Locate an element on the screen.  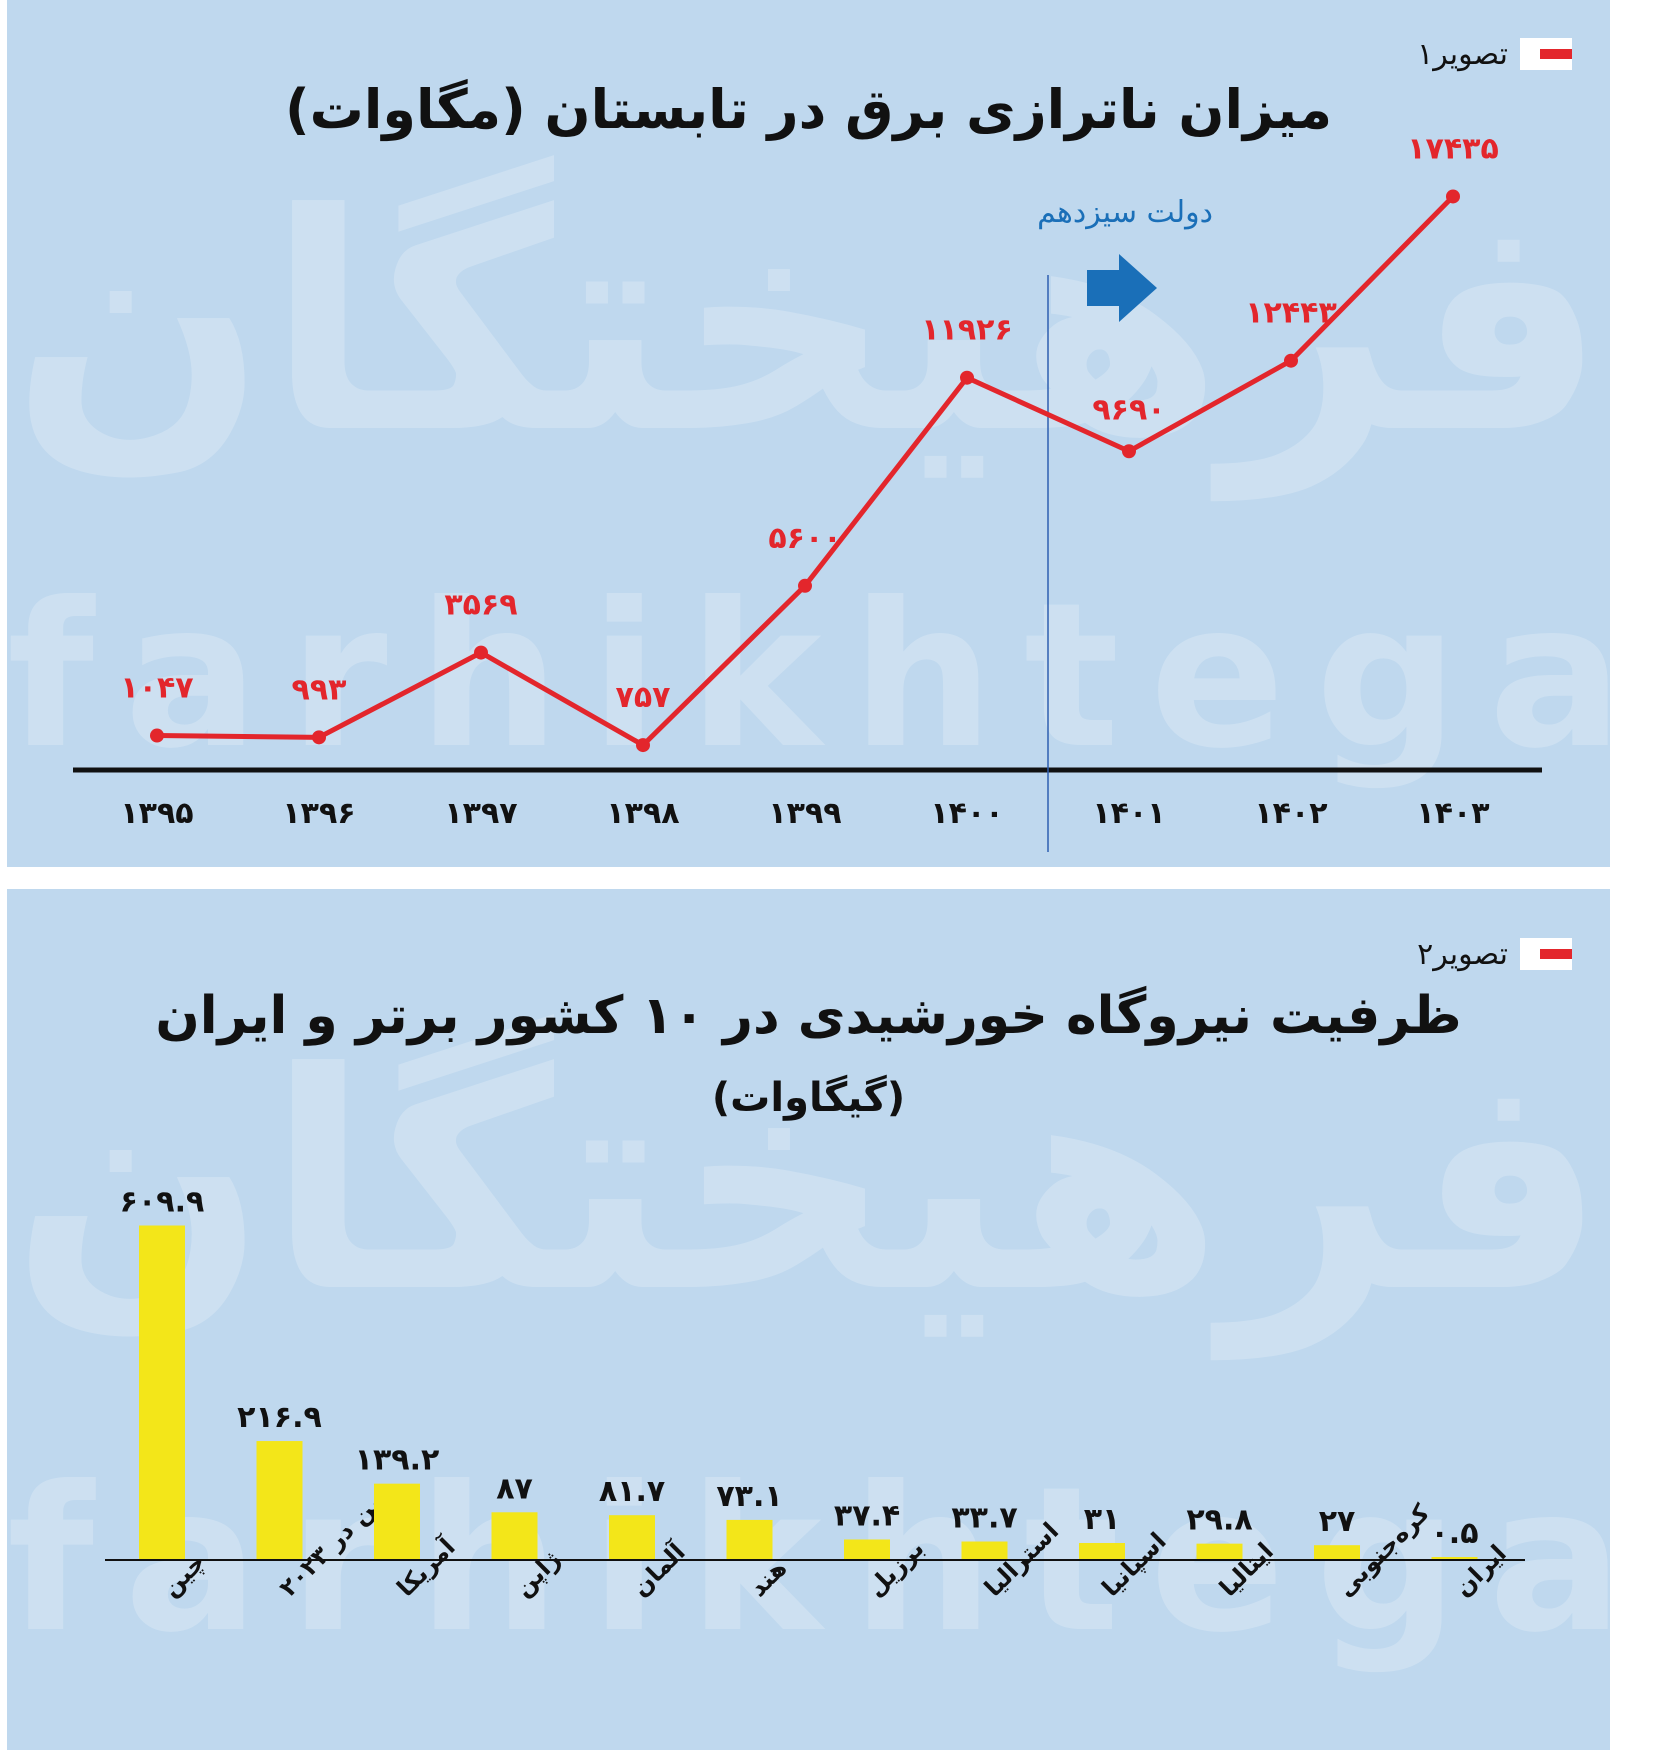
x-tick-label: ۱۴۰۱ is located at coordinates (1128, 813).